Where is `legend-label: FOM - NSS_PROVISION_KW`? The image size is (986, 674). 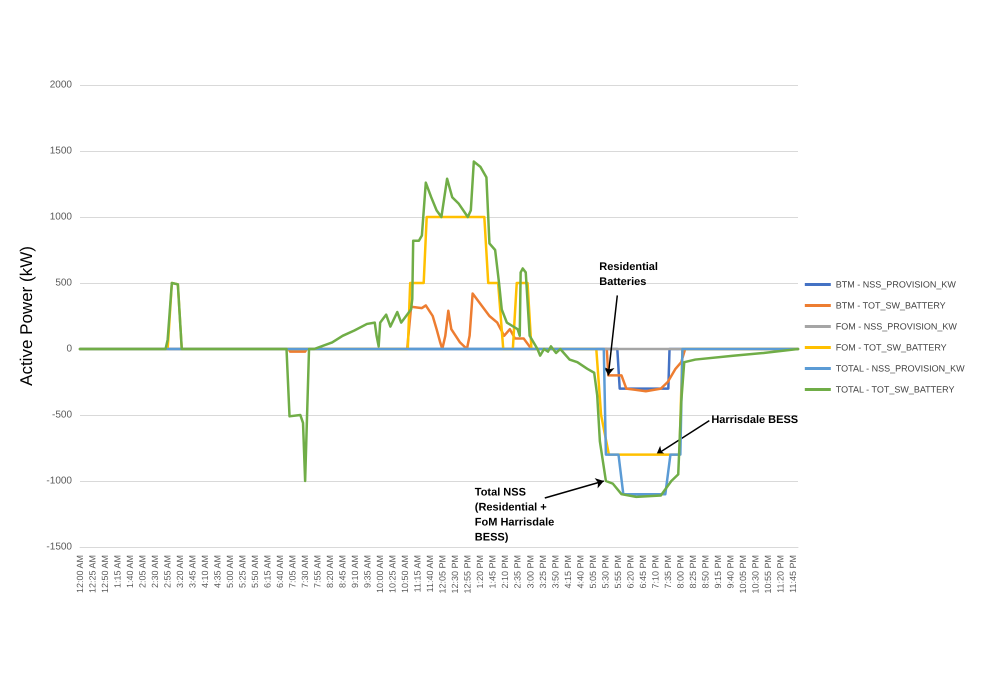 legend-label: FOM - NSS_PROVISION_KW is located at coordinates (897, 327).